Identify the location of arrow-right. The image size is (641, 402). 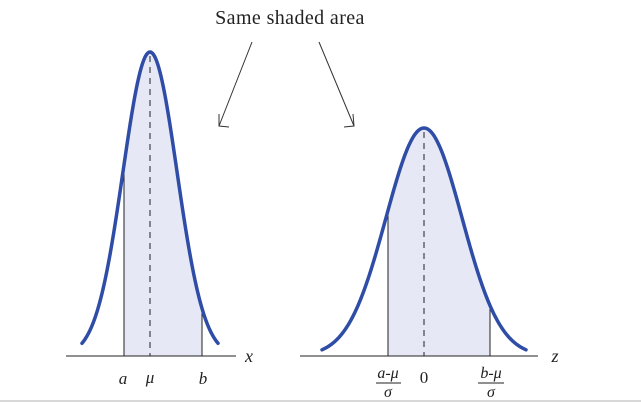
(336, 84).